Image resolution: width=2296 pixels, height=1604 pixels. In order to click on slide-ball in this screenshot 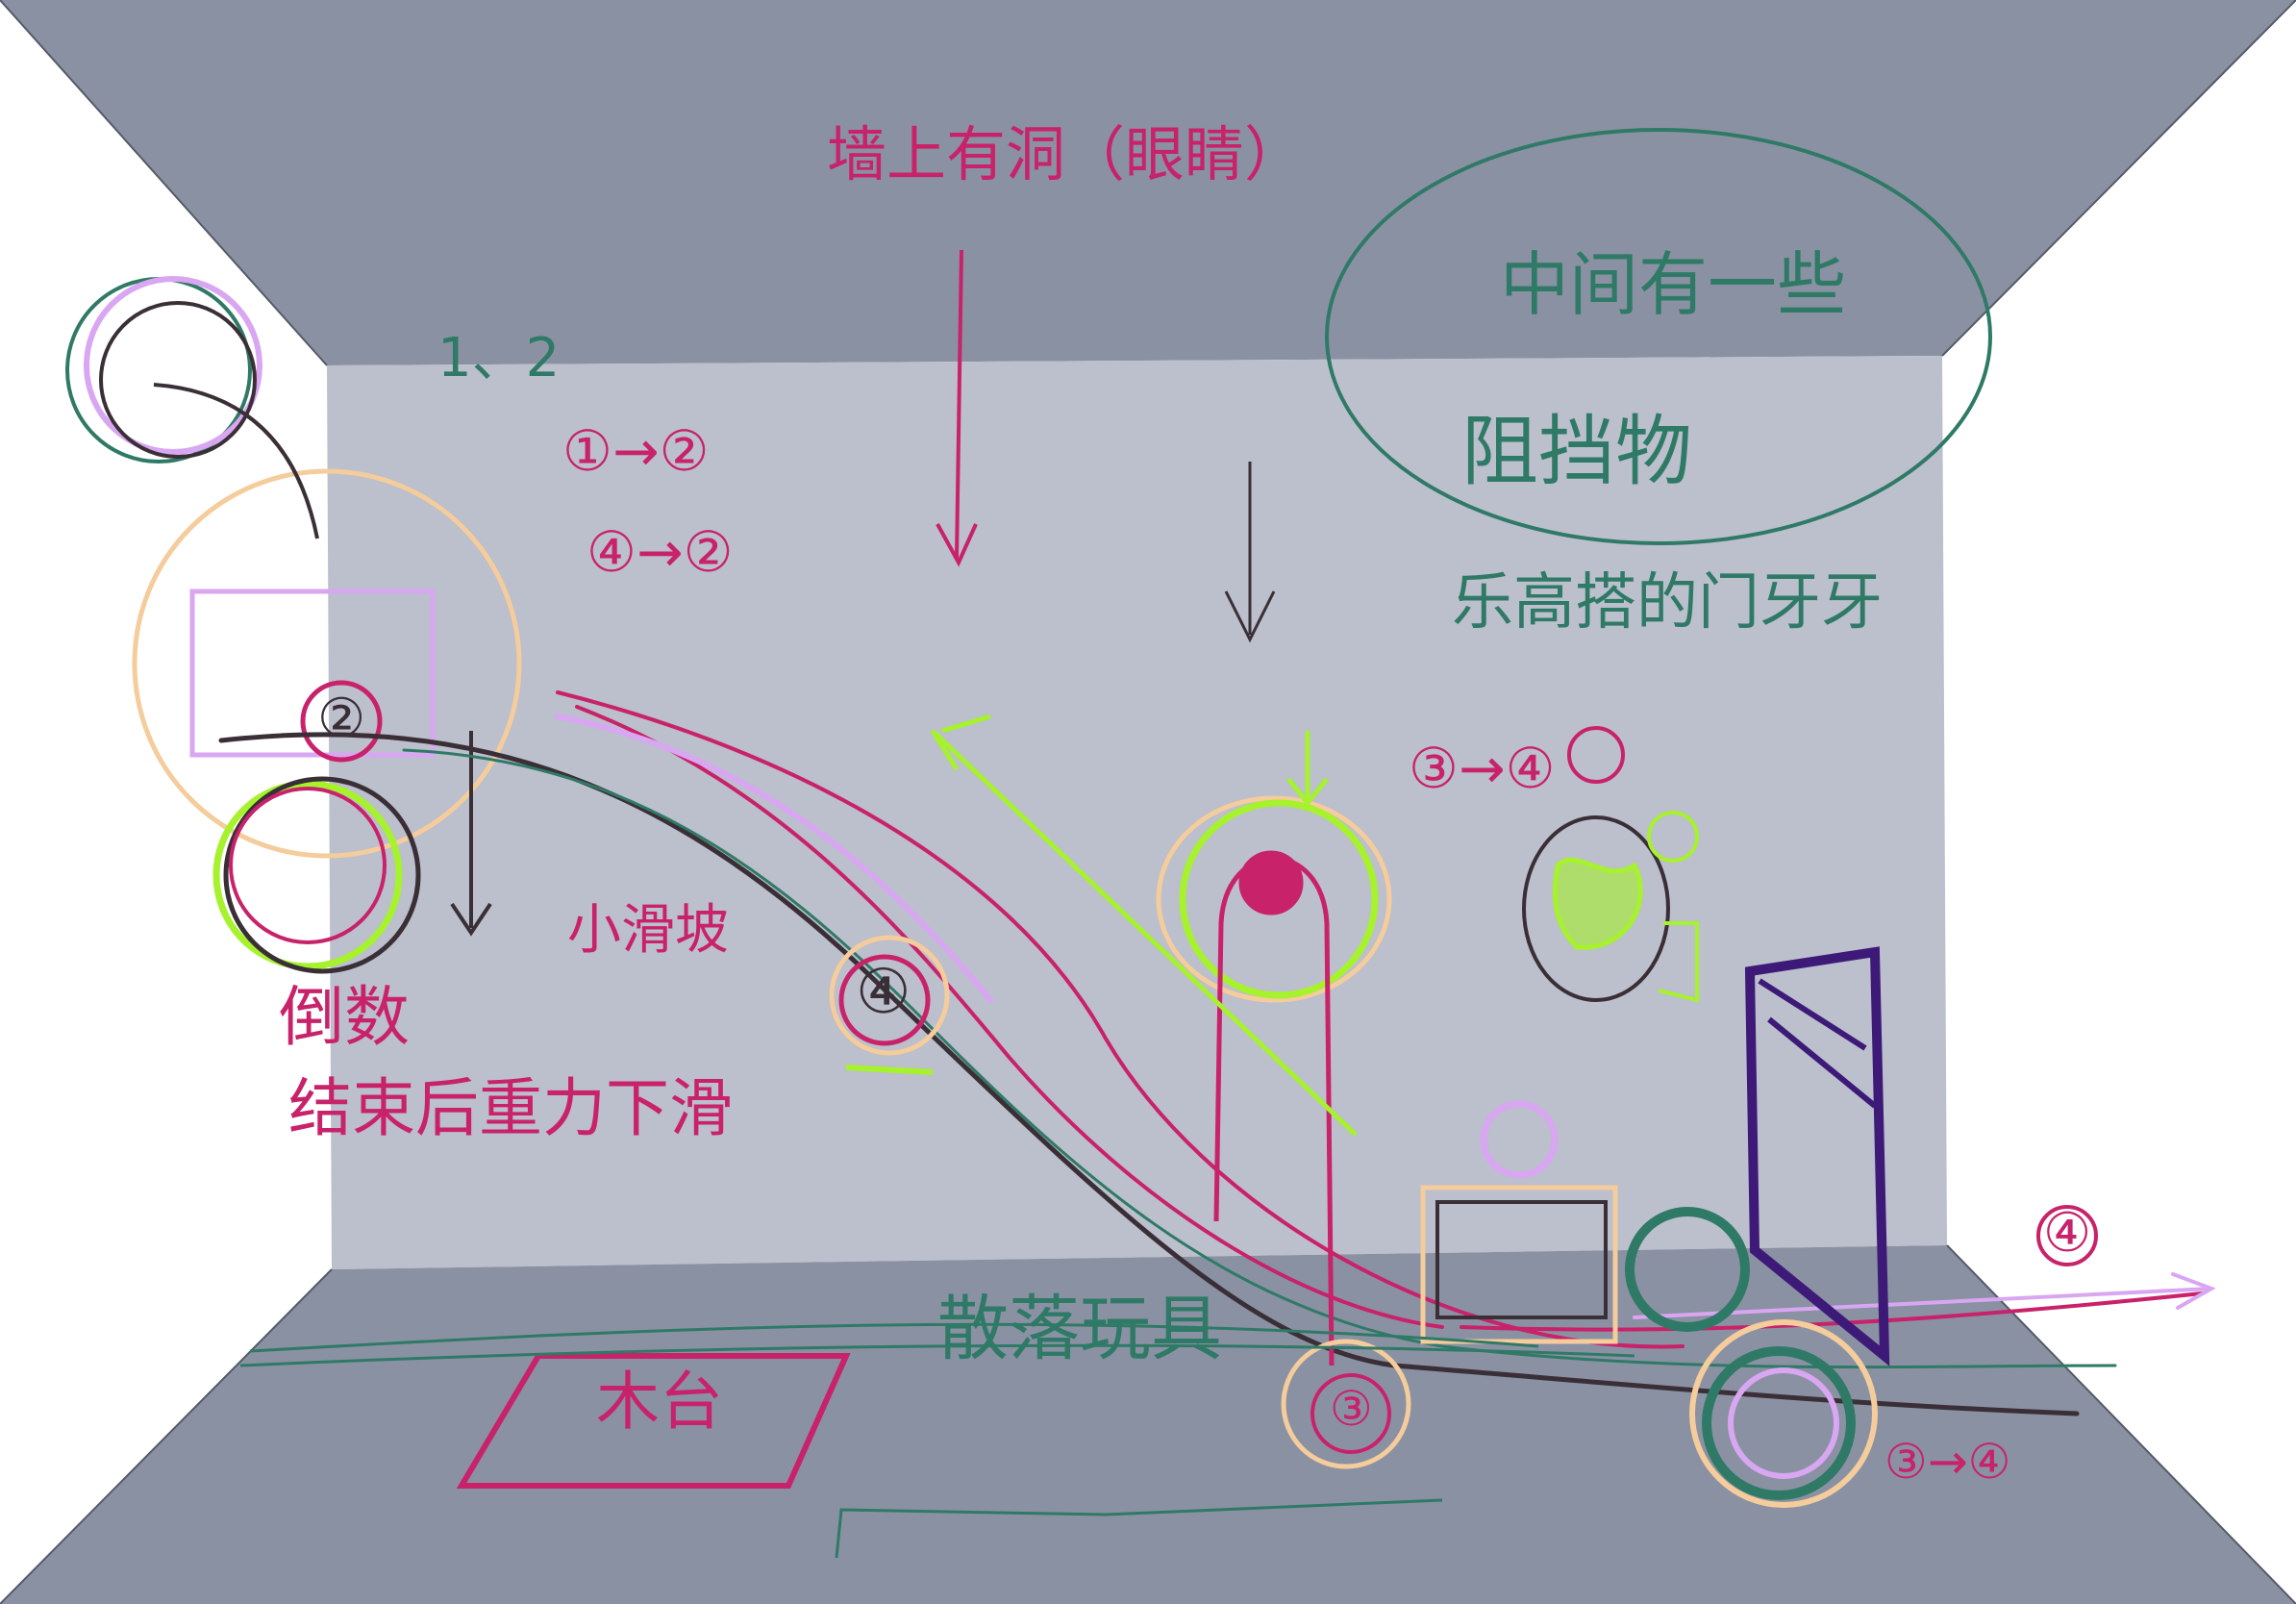, I will do `click(889, 1005)`.